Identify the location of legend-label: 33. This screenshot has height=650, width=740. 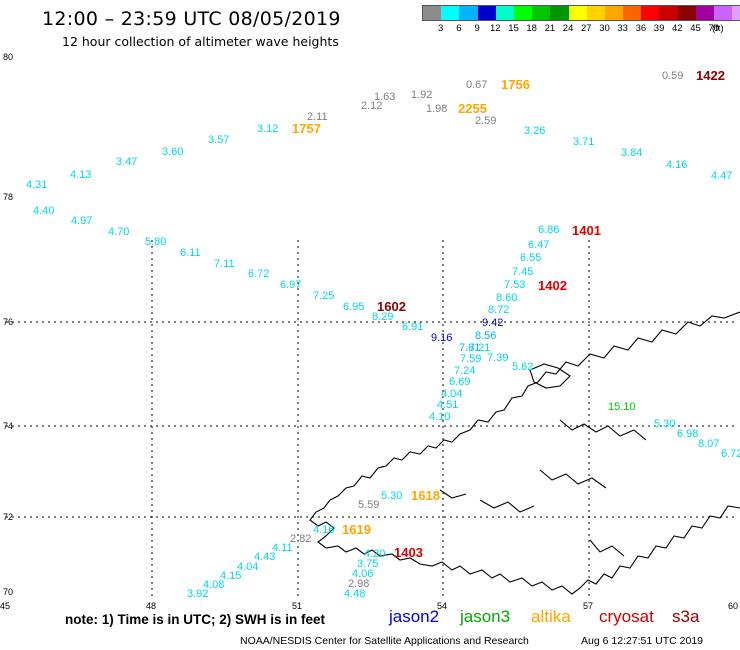
(622, 28).